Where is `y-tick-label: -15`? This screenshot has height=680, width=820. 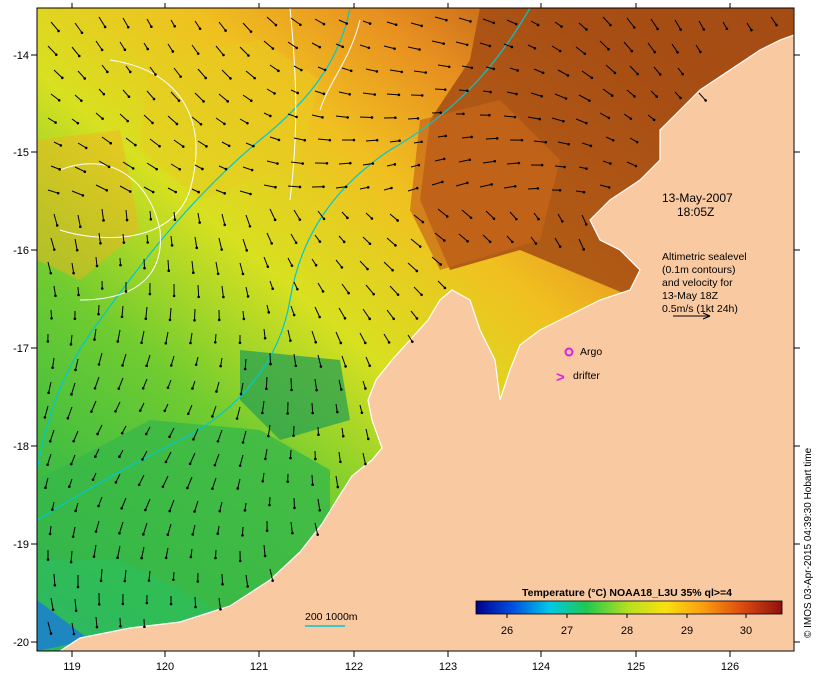
y-tick-label: -15 is located at coordinates (21, 153).